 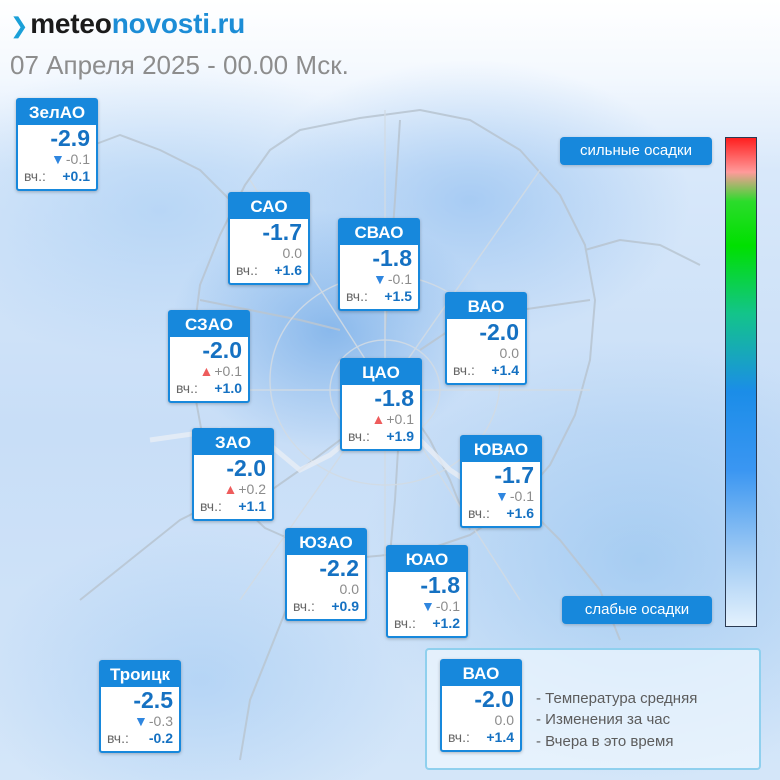 I want to click on avg-temperature: -1.7, so click(x=514, y=475).